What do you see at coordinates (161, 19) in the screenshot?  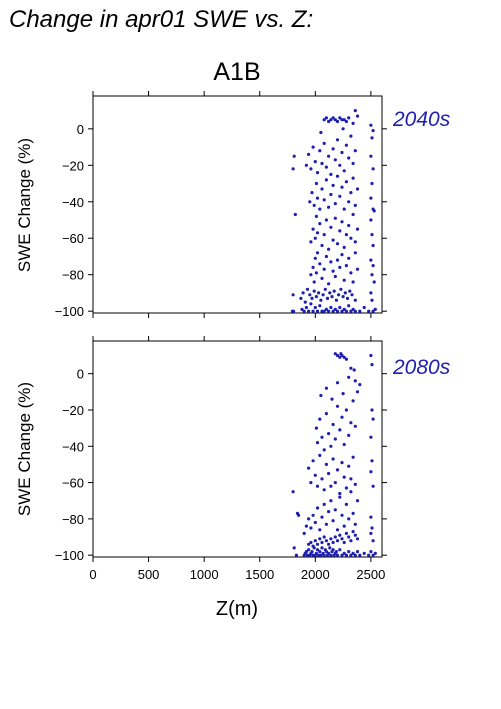 I see `figure-title: Change in apr01 SWE vs. Z:` at bounding box center [161, 19].